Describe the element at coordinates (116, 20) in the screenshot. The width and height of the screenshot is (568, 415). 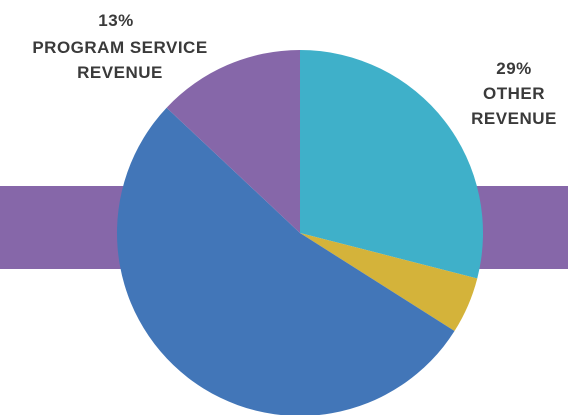
I see `slice-label-program-service-percent: 13%` at that location.